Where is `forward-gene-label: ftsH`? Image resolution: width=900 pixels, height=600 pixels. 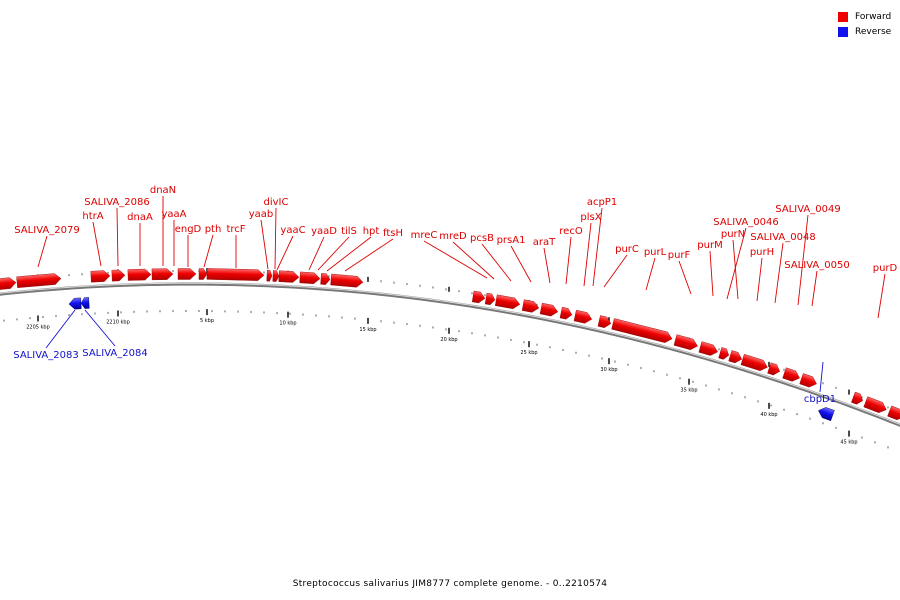 forward-gene-label: ftsH is located at coordinates (393, 233).